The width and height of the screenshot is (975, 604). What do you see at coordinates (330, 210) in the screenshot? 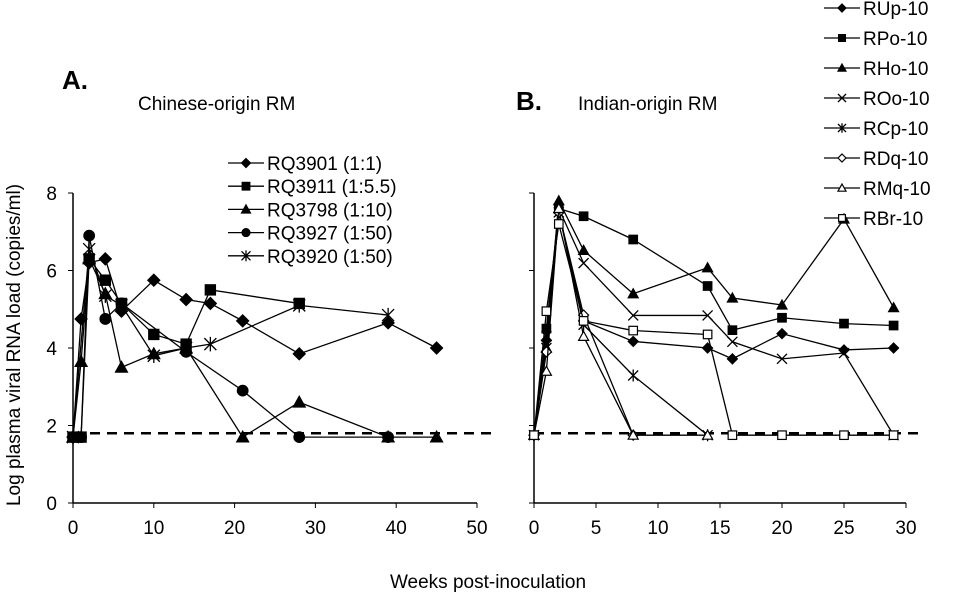
I see `legend-label: RQ3798 (1:10)` at bounding box center [330, 210].